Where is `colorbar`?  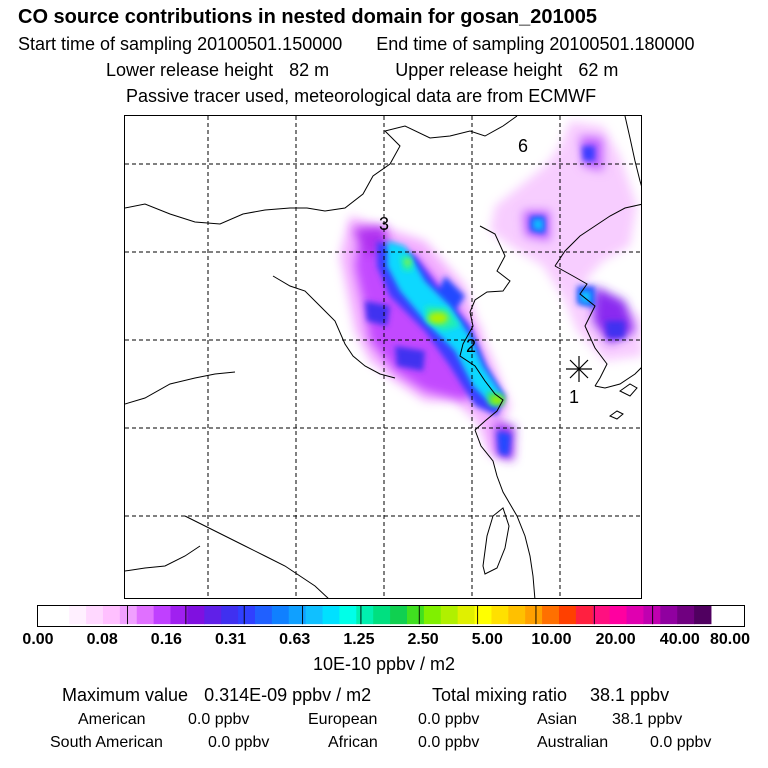 colorbar is located at coordinates (391, 616).